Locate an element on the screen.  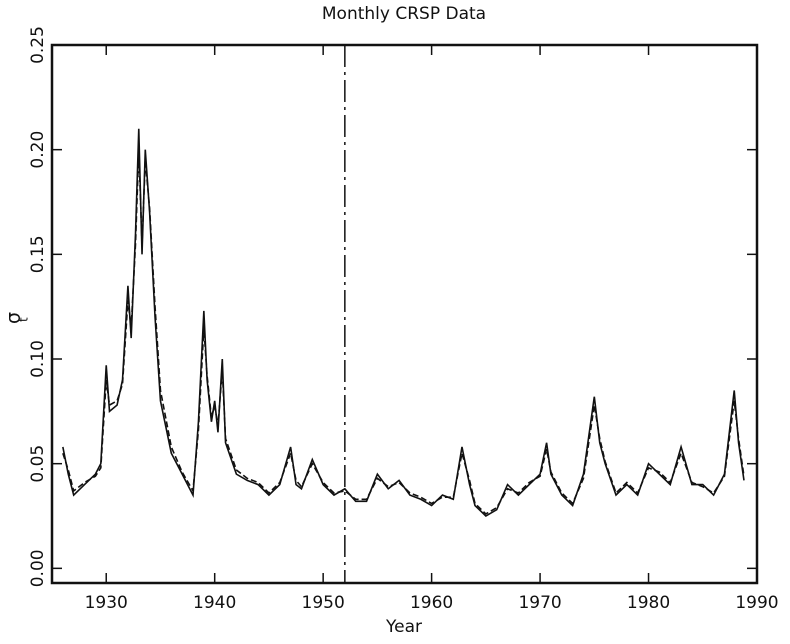
y-axis-label: σ t is located at coordinates (17, 318).